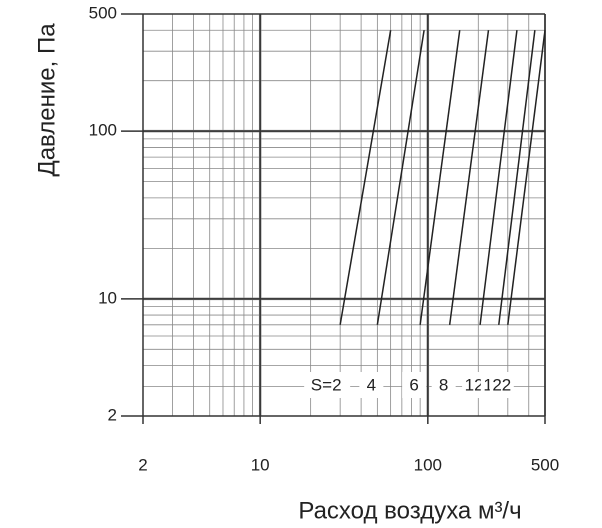 Image resolution: width=602 pixels, height=528 pixels. I want to click on x-tick-label: 10, so click(260, 464).